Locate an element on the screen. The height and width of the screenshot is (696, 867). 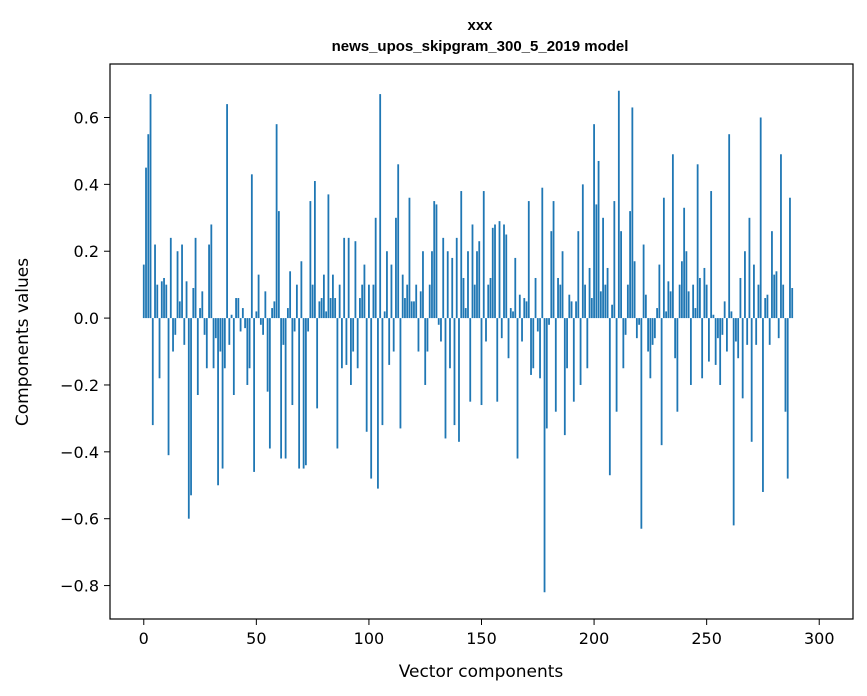
x-axis-label: Vector components is located at coordinates (481, 672).